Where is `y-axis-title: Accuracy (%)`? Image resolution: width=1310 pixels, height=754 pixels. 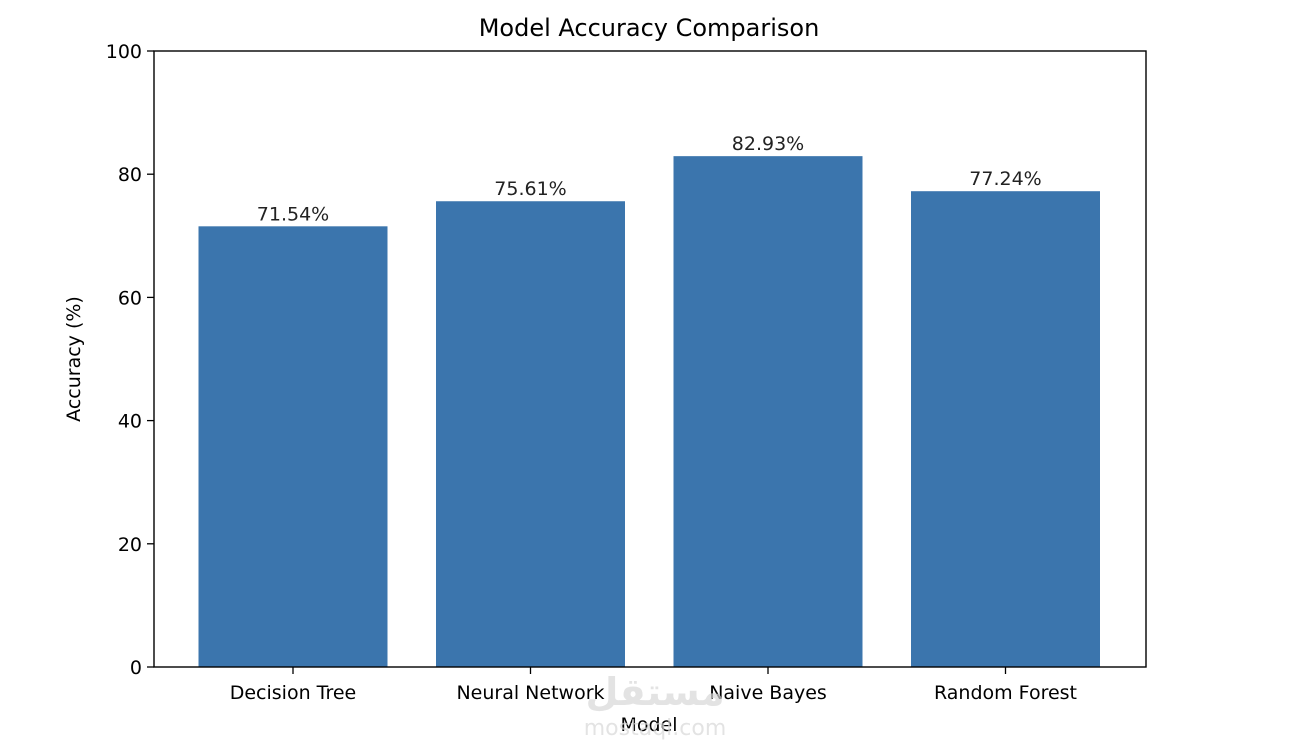
y-axis-title: Accuracy (%) is located at coordinates (74, 359).